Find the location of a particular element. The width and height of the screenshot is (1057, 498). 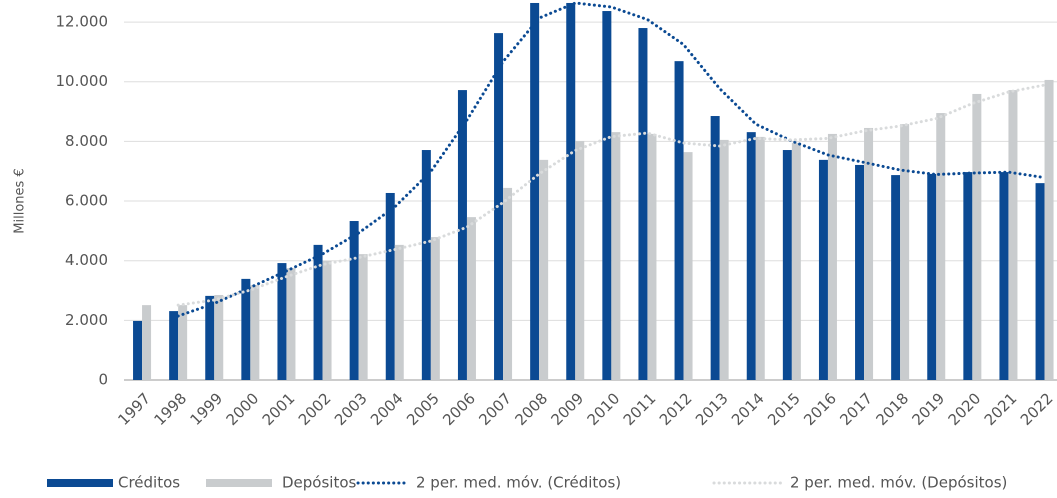

x-tick-label: 2022 is located at coordinates (1037, 409).